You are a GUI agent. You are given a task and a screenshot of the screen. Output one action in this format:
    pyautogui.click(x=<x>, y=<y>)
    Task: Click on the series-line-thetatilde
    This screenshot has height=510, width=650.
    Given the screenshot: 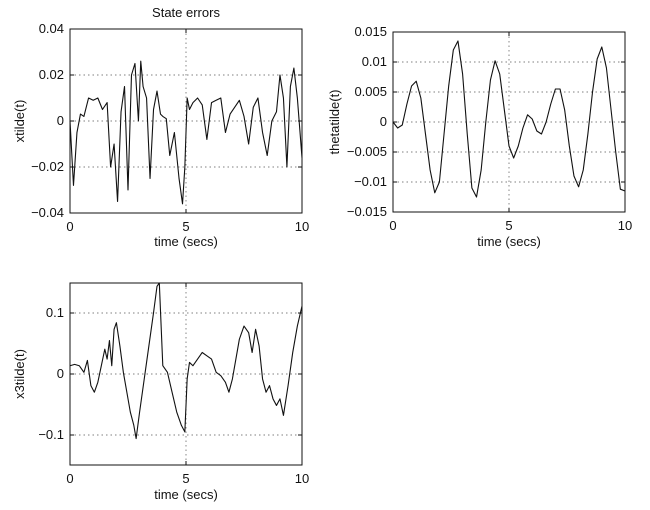 What is the action you would take?
    pyautogui.click(x=509, y=119)
    